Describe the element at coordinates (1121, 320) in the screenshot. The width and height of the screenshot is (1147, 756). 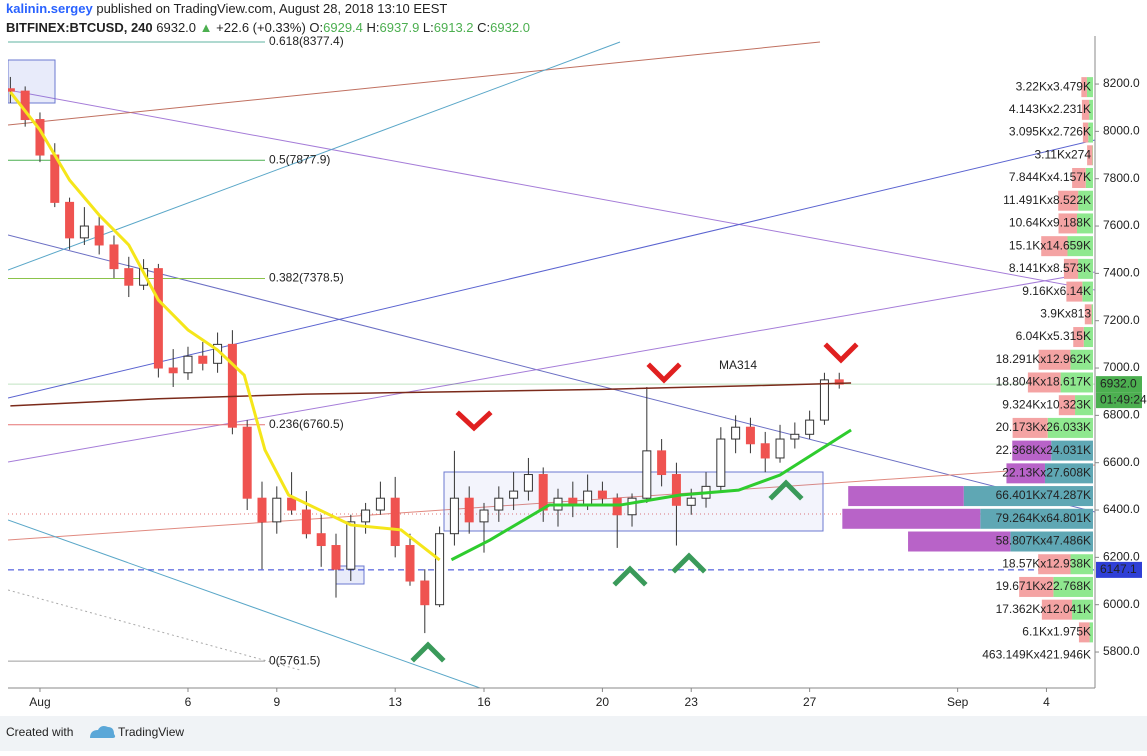
I see `y-tick-label: 7200.0` at that location.